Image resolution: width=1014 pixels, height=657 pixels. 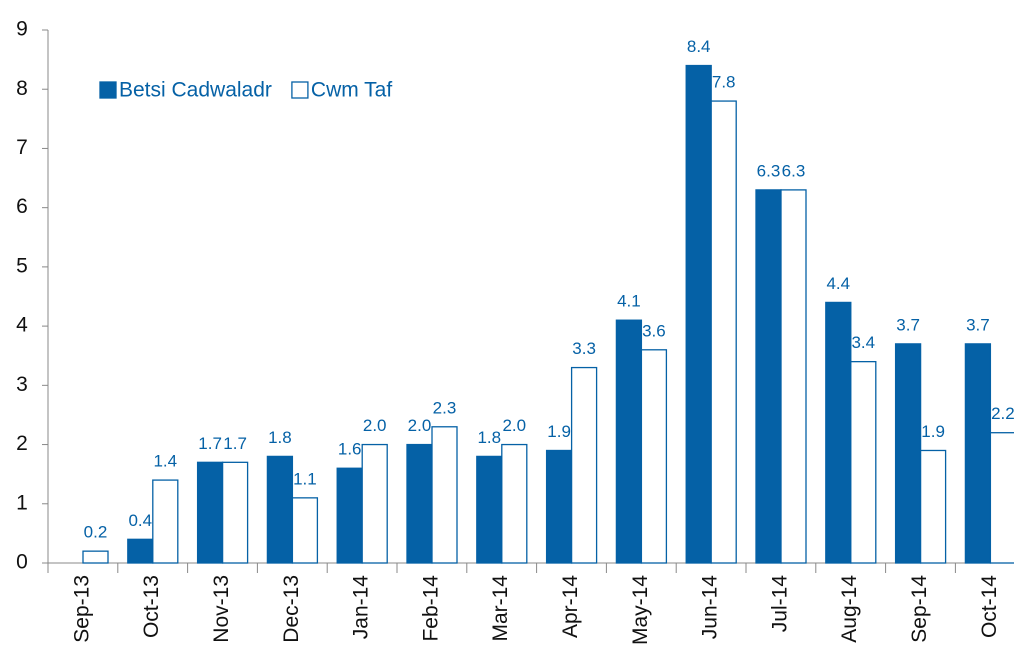 What do you see at coordinates (640, 610) in the screenshot?
I see `x-tick-label: May-14` at bounding box center [640, 610].